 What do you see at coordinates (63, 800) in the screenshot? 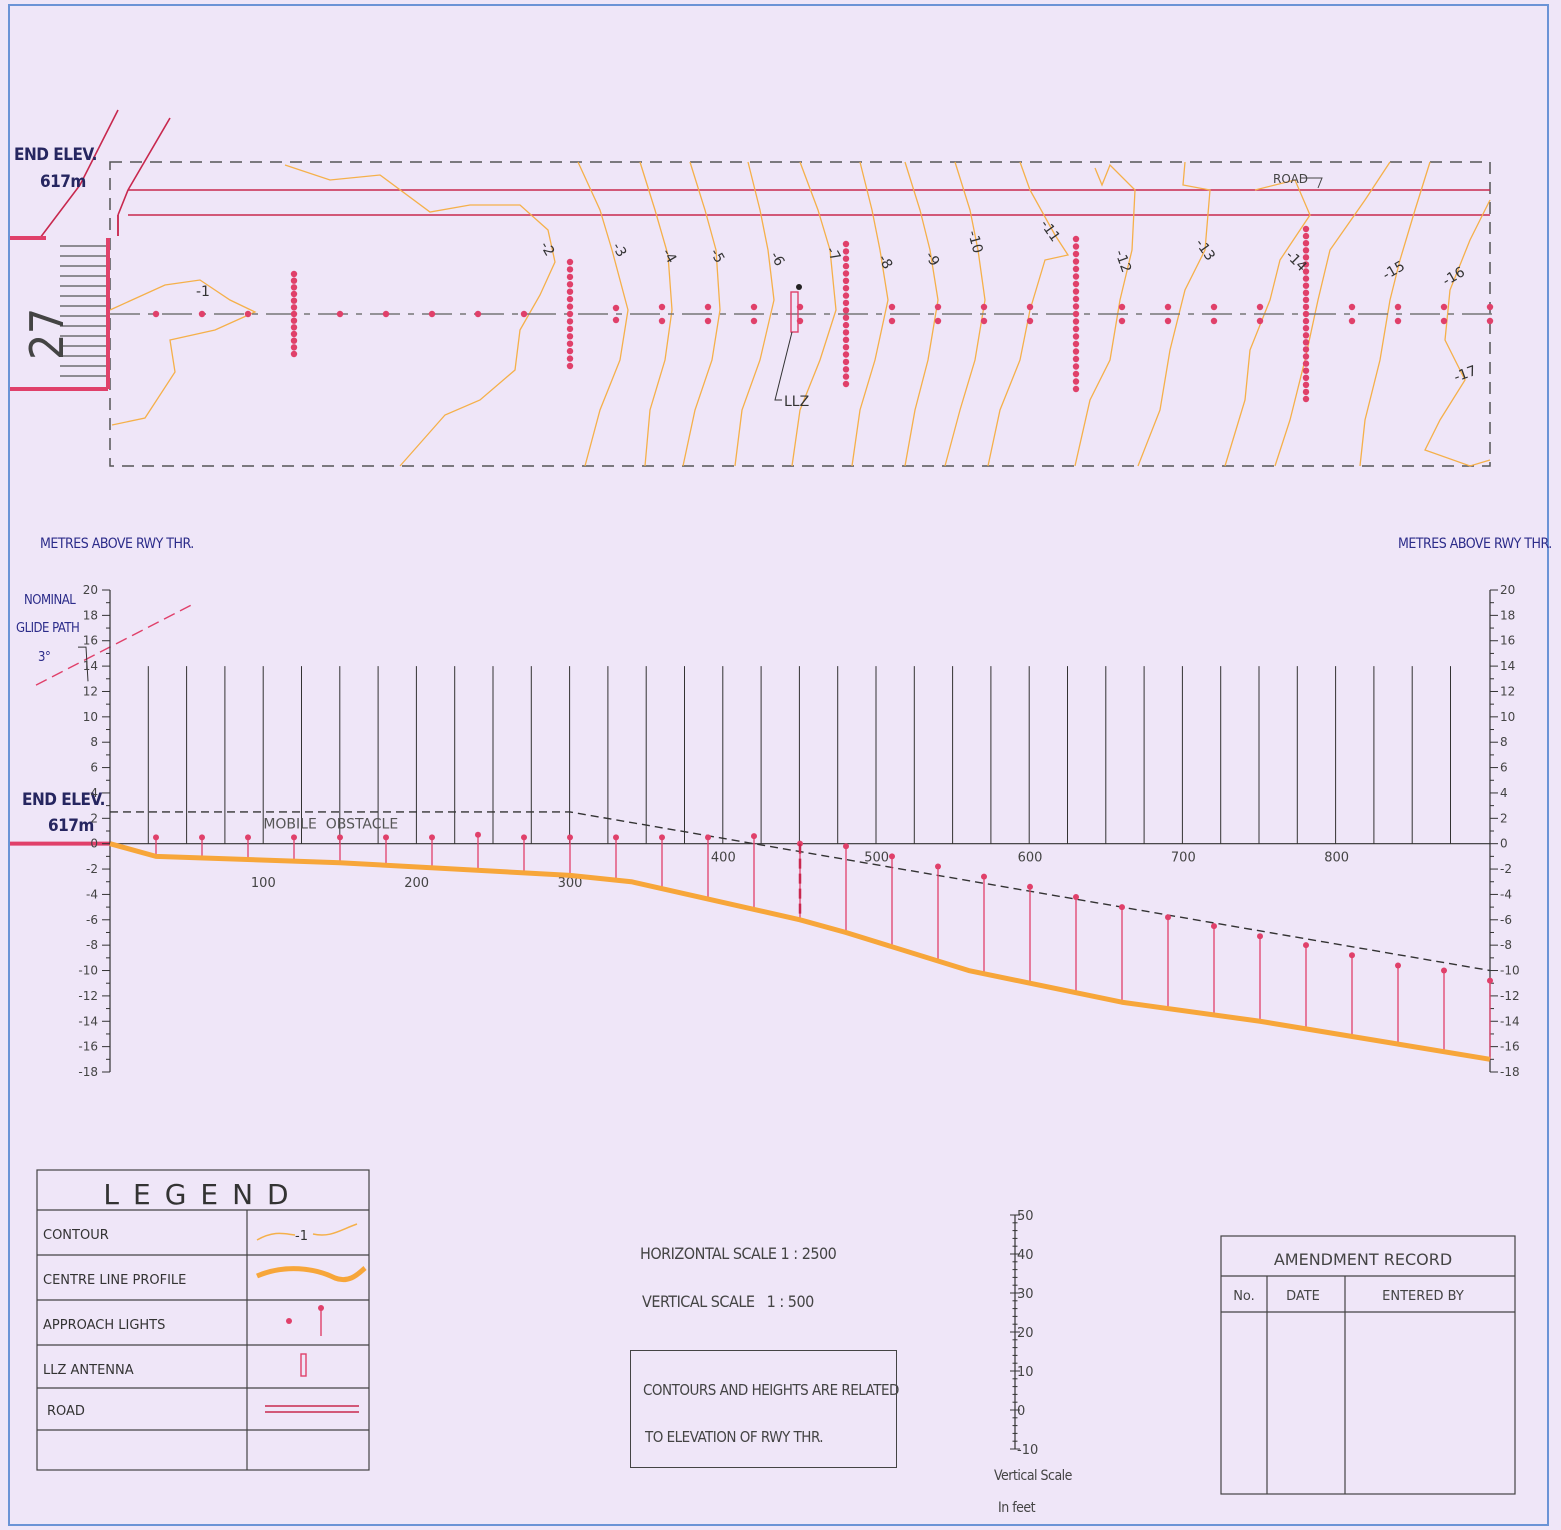
I see `profile-end-elev-label: END ELEV.` at bounding box center [63, 800].